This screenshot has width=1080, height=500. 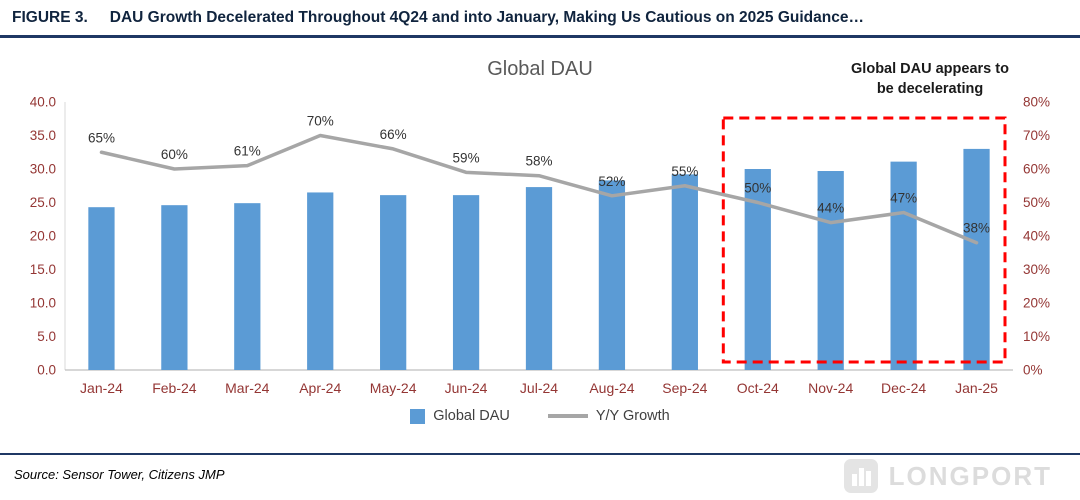 I want to click on legend-item-yy-growth: Y/Y Growth, so click(x=608, y=416).